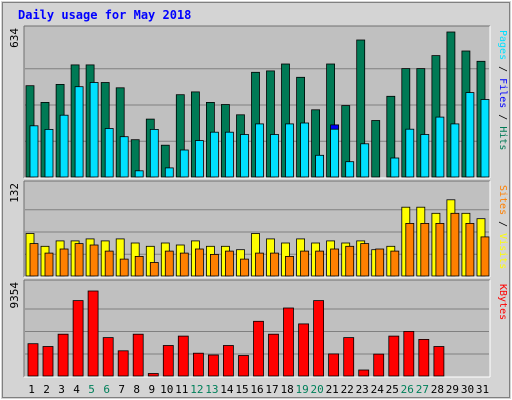  I want to click on legend-hits: Pages / Files / Hits, so click(502, 90).